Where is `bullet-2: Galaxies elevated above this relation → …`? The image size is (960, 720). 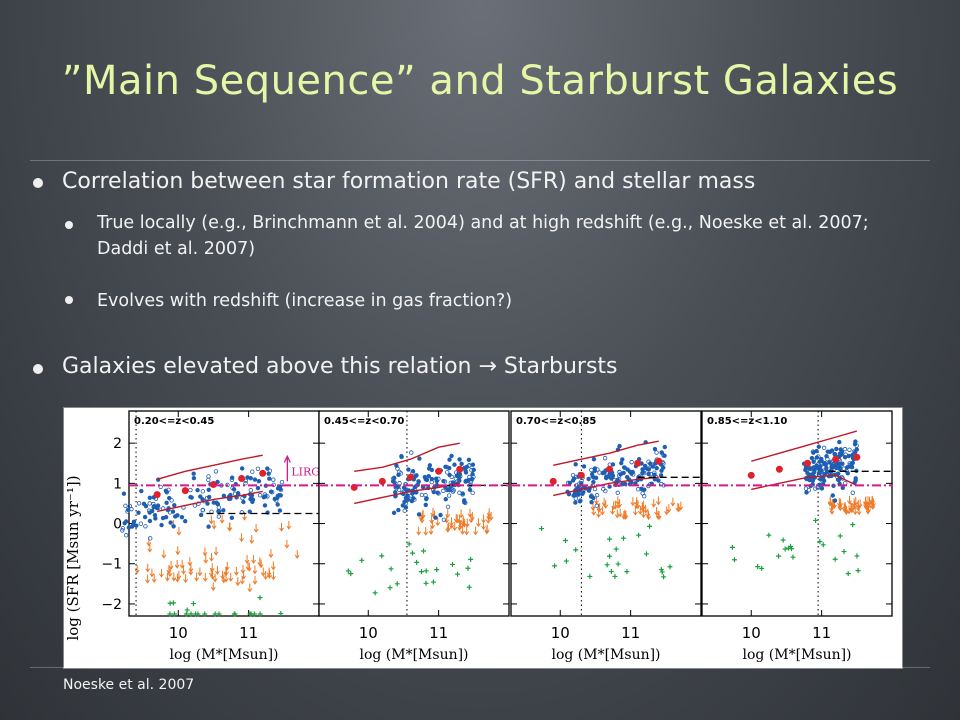
bullet-2: Galaxies elevated above this relation → … is located at coordinates (340, 366).